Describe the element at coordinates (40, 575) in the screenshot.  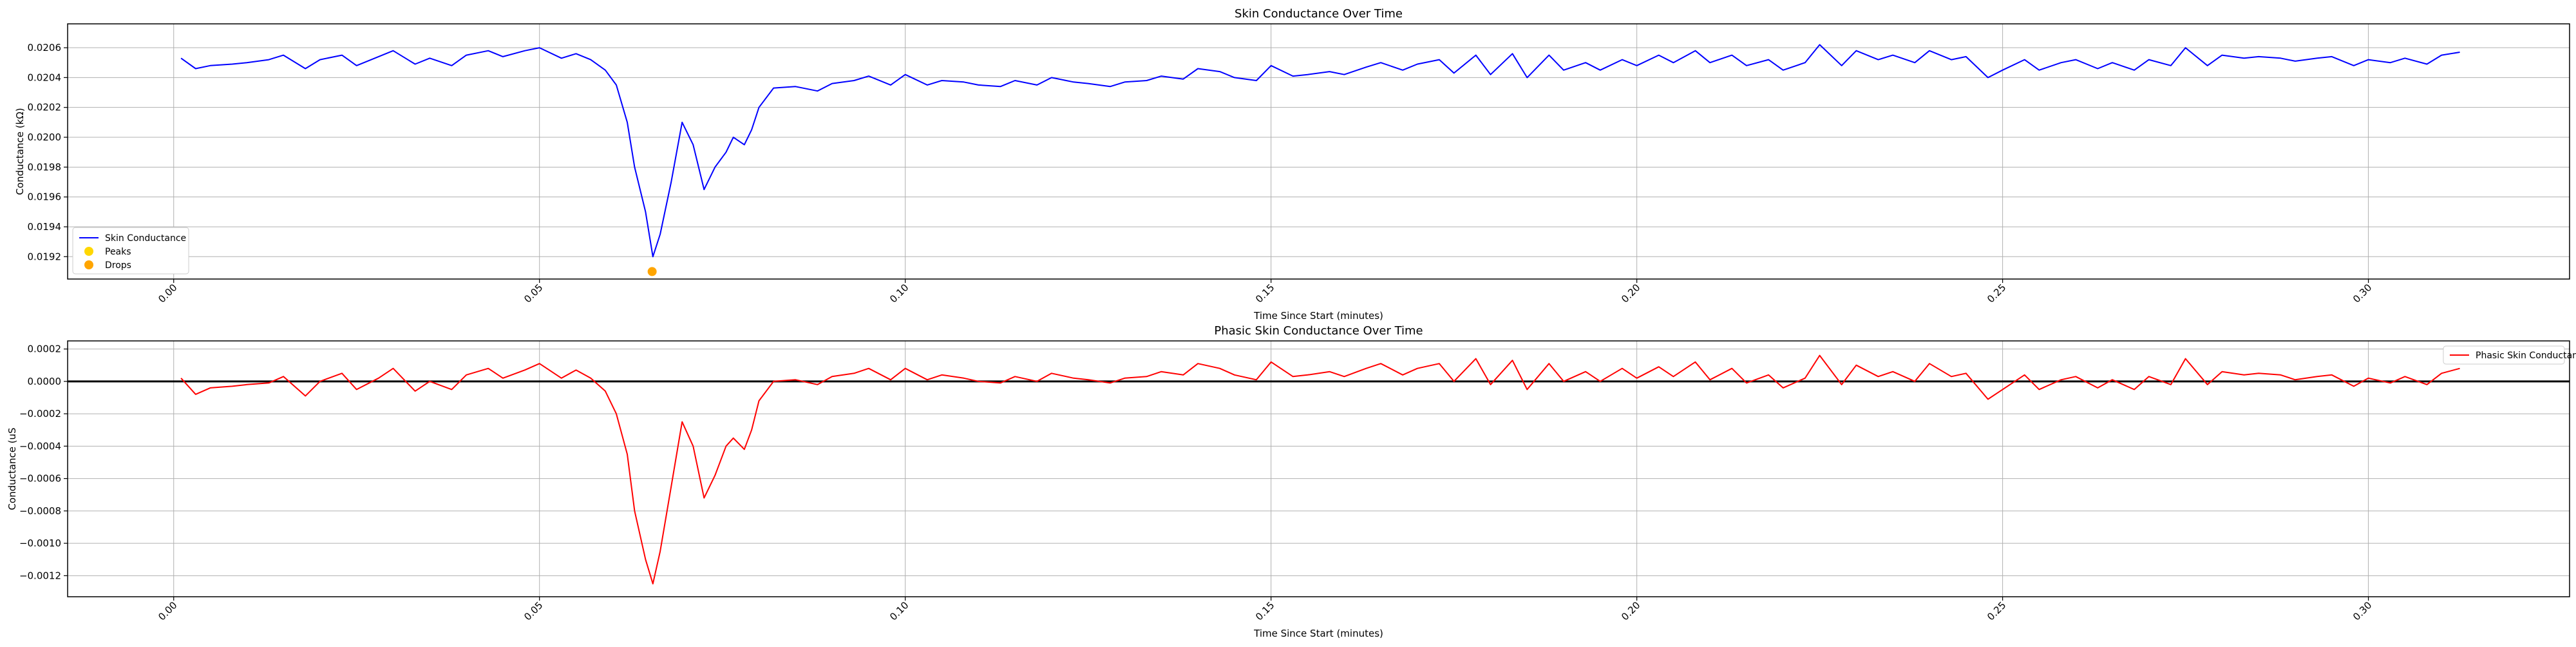
I see `y-tick-label: −0.0012` at that location.